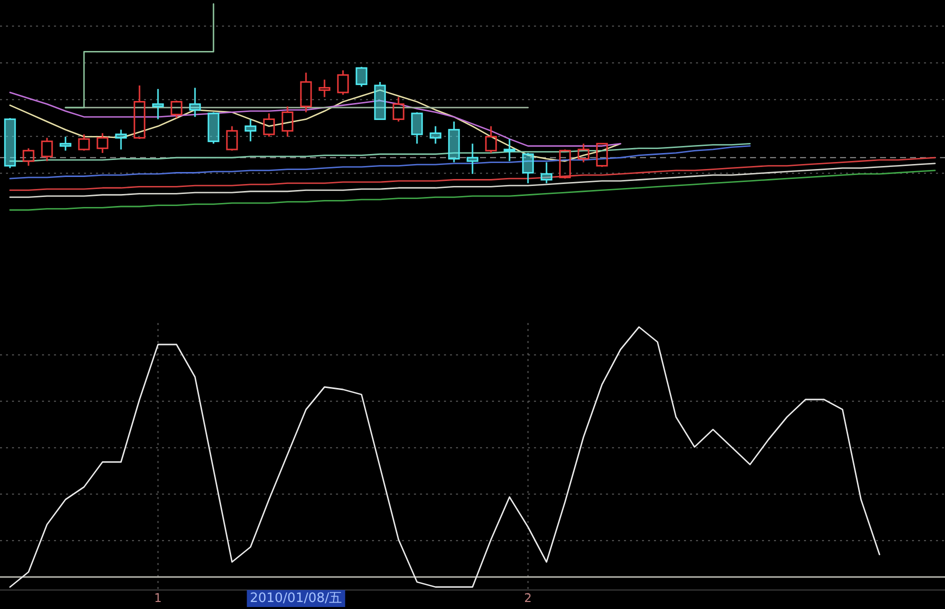  Describe the element at coordinates (158, 598) in the screenshot. I see `x-tick-label: 1` at that location.